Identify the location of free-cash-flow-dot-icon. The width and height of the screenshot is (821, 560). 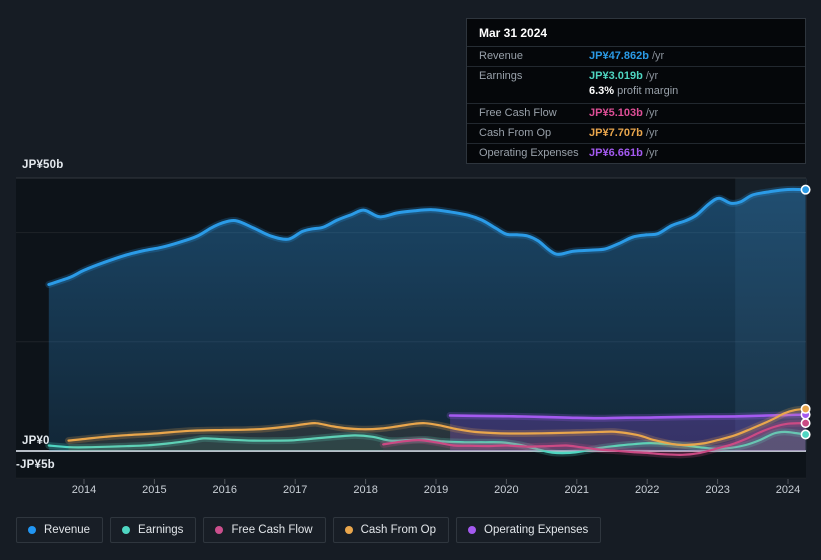
(219, 530).